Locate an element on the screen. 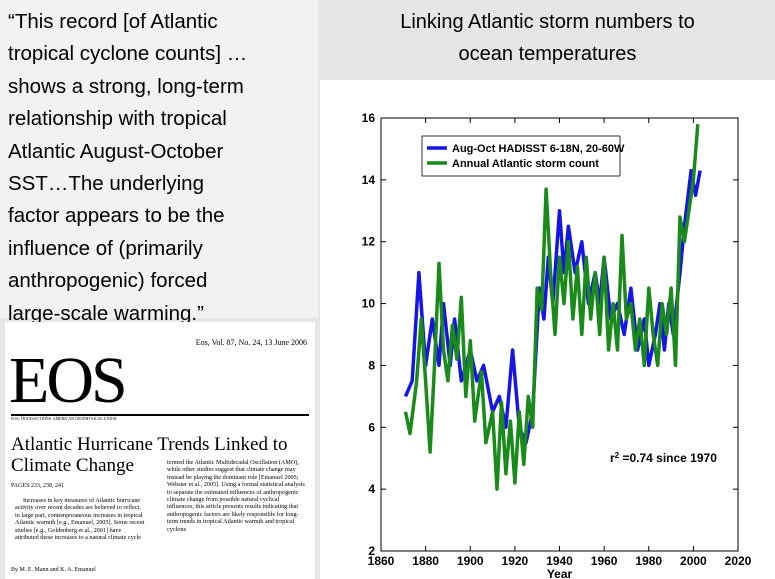 The height and width of the screenshot is (579, 775). x-tick-label: 1980 is located at coordinates (648, 561).